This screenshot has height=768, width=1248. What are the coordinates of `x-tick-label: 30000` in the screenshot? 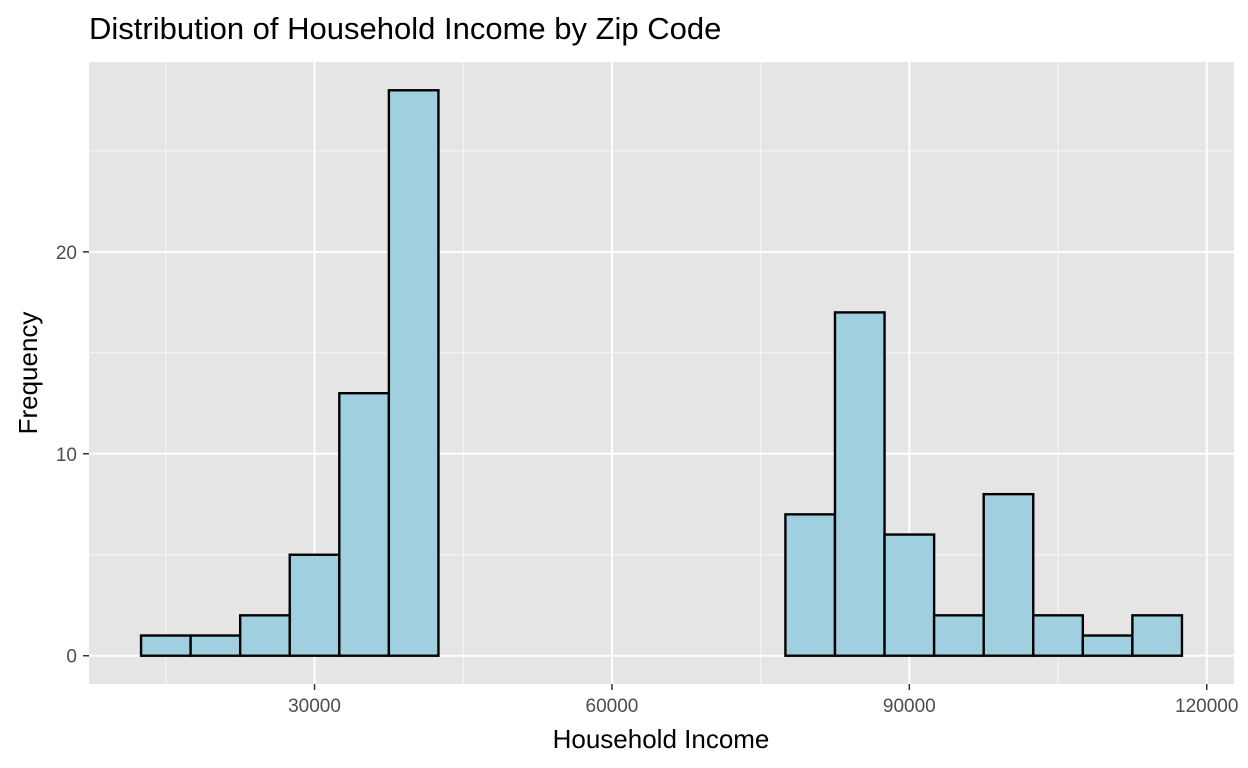 It's located at (314, 706).